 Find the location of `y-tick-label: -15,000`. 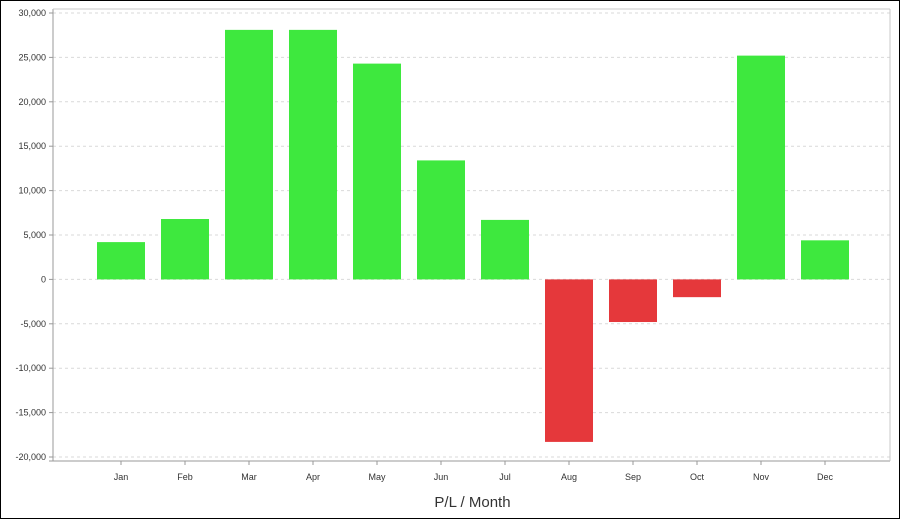

y-tick-label: -15,000 is located at coordinates (30, 413).